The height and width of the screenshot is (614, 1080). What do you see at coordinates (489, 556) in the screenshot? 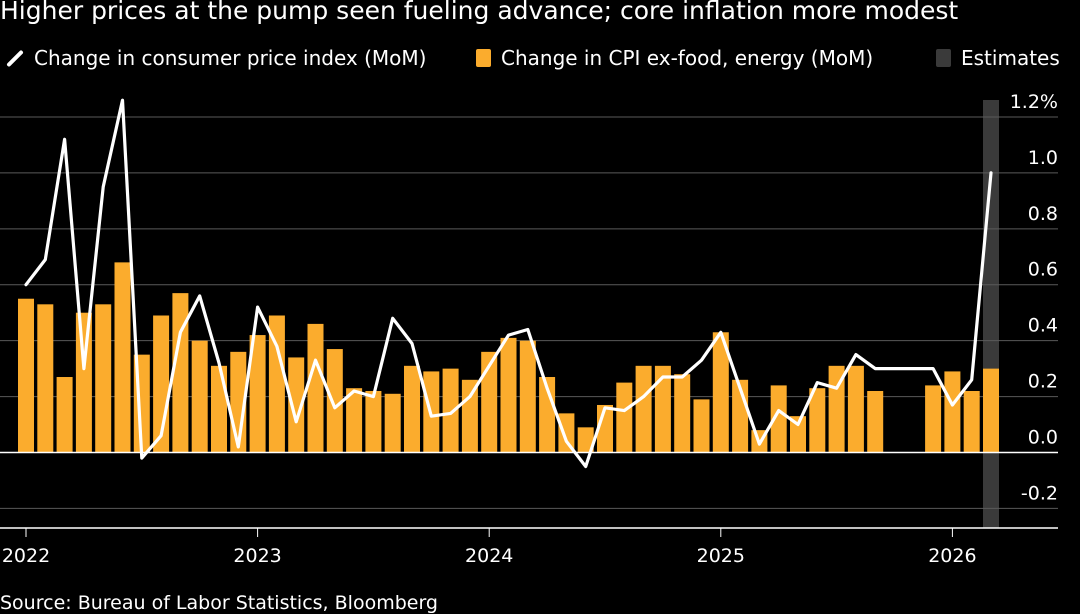
I see `x-tick-label: 2024` at bounding box center [489, 556].